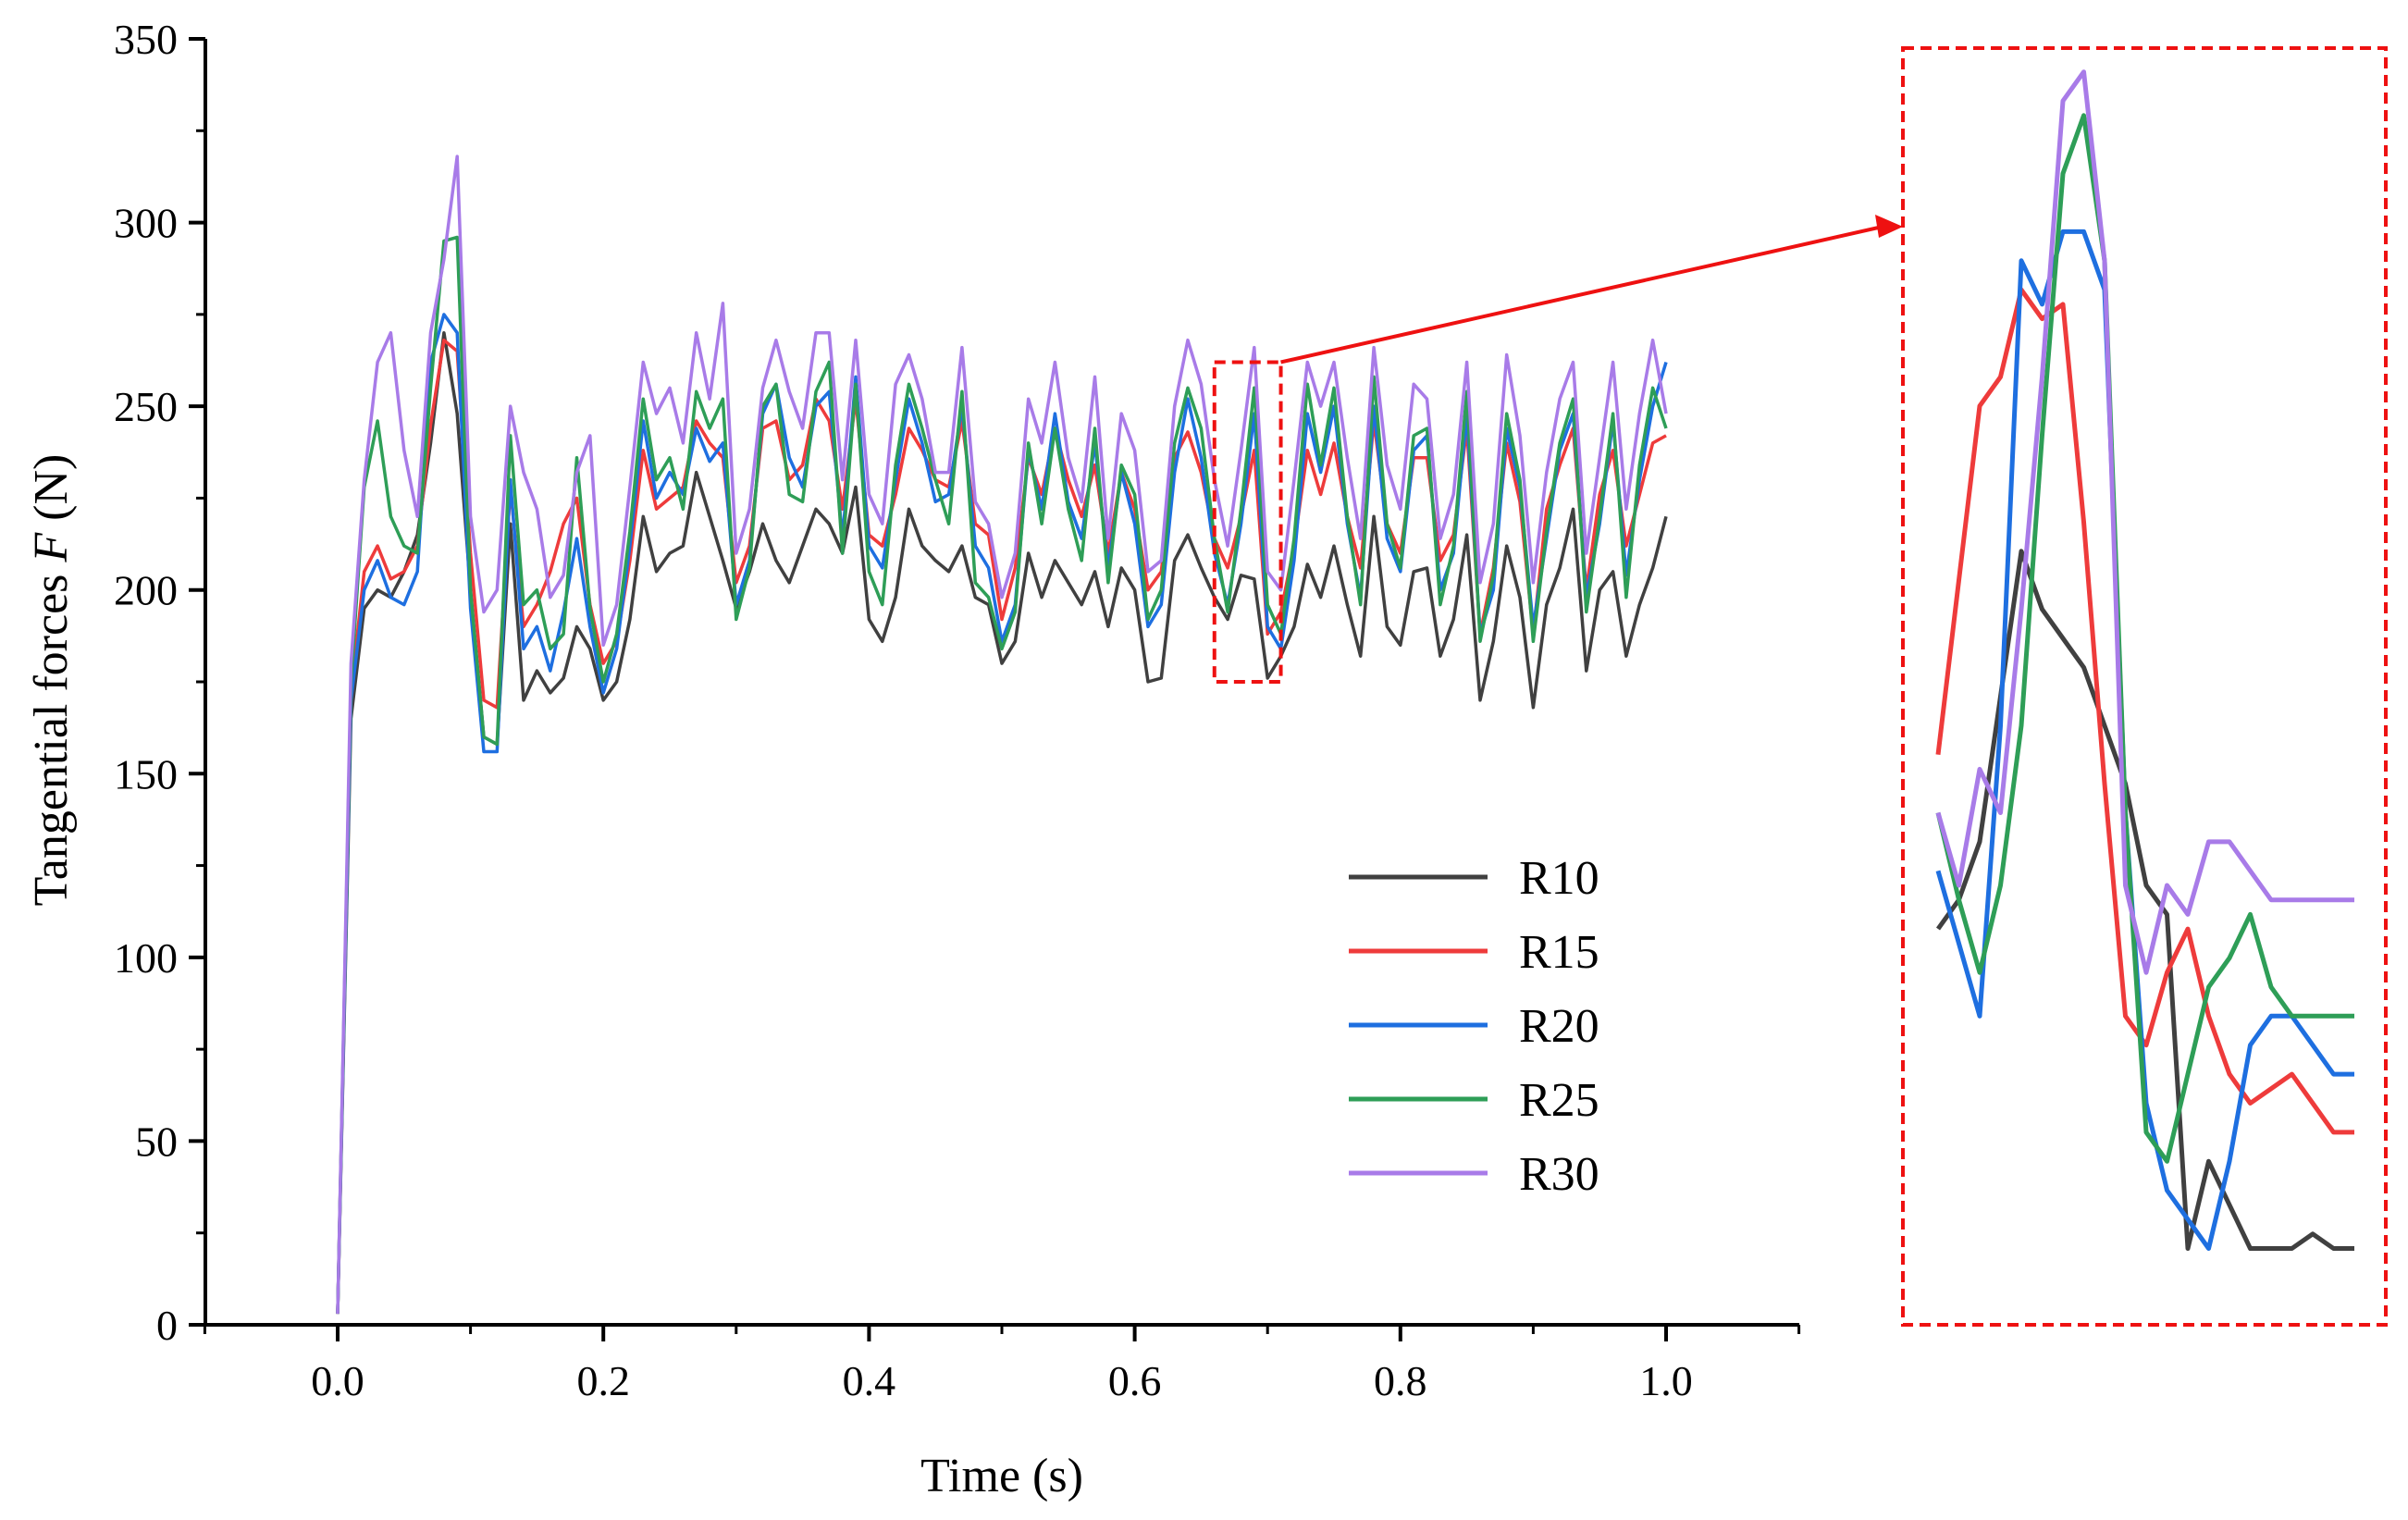 Image resolution: width=2408 pixels, height=1520 pixels. I want to click on x-tick-label: 0.0, so click(337, 1380).